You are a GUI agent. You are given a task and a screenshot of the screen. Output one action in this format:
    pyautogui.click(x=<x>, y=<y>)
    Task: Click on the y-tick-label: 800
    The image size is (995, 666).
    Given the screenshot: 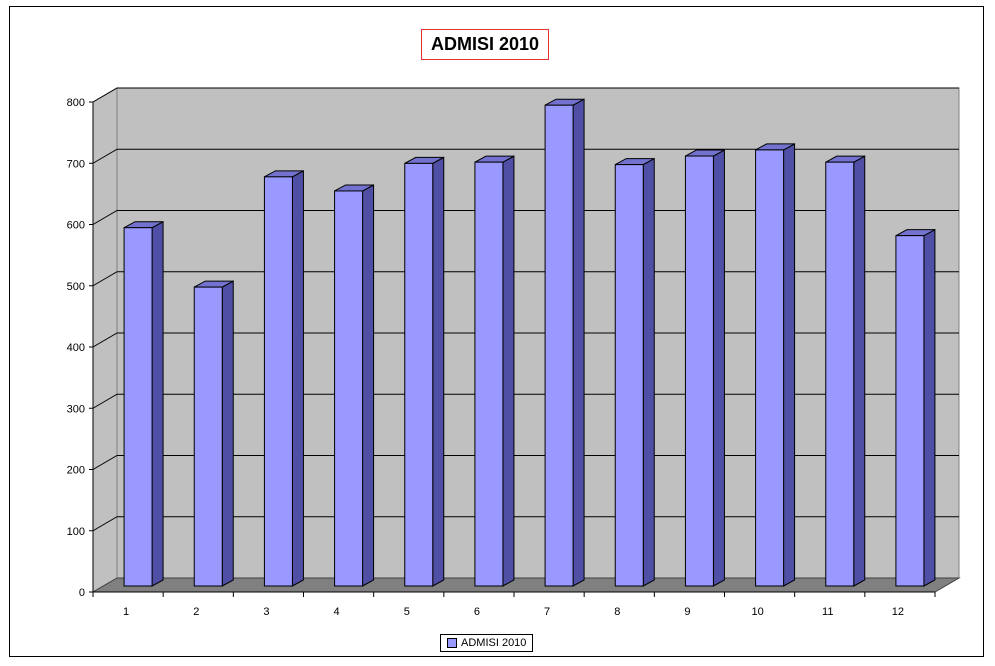 What is the action you would take?
    pyautogui.click(x=76, y=103)
    